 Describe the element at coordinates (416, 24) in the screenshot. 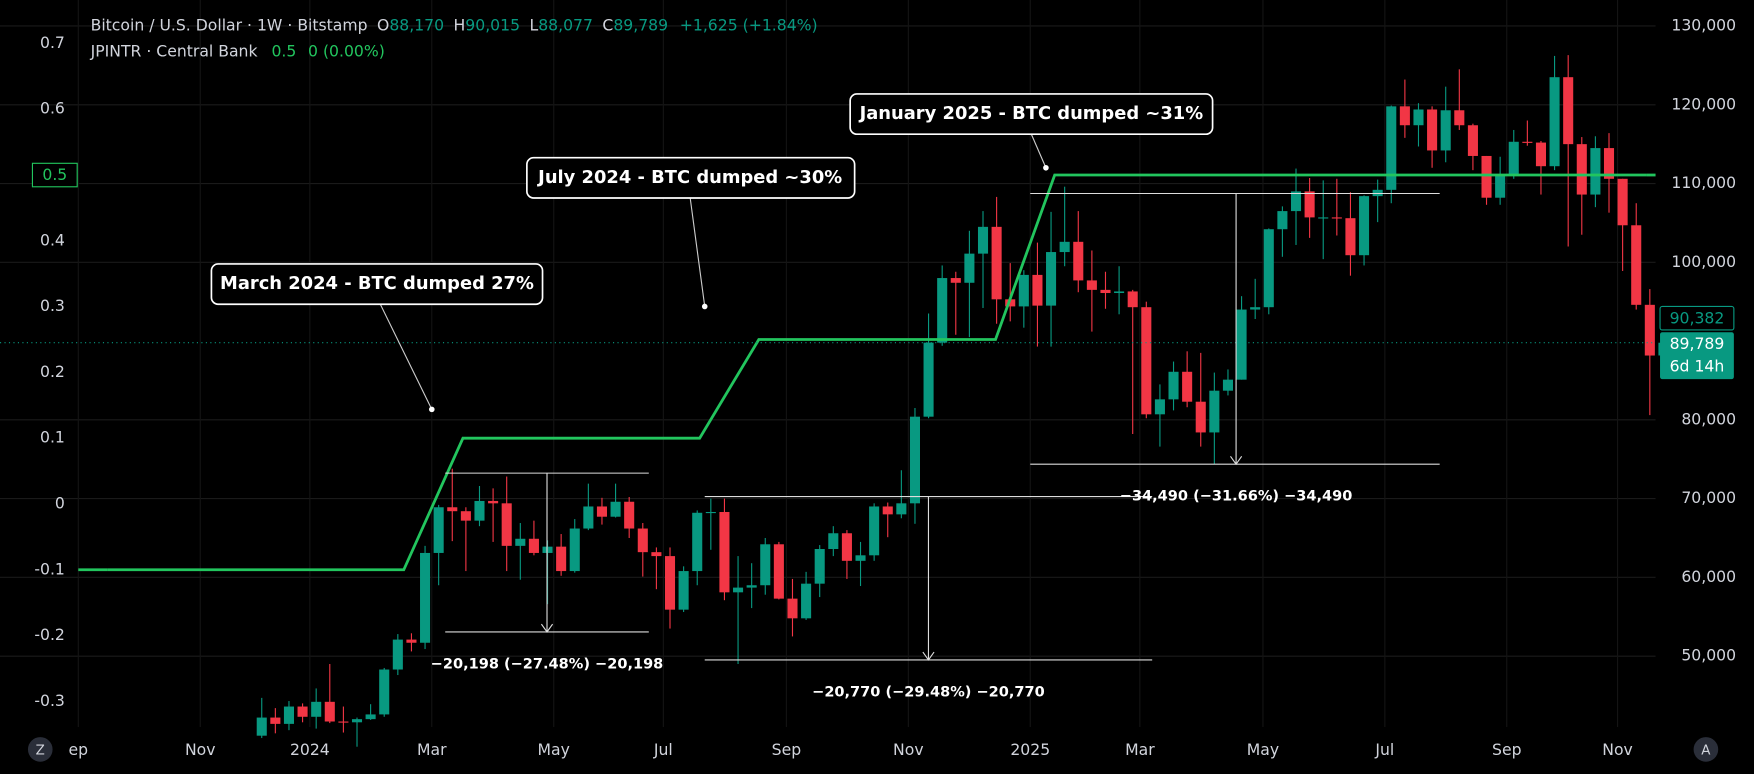

I see `legend-value: 88,170` at that location.